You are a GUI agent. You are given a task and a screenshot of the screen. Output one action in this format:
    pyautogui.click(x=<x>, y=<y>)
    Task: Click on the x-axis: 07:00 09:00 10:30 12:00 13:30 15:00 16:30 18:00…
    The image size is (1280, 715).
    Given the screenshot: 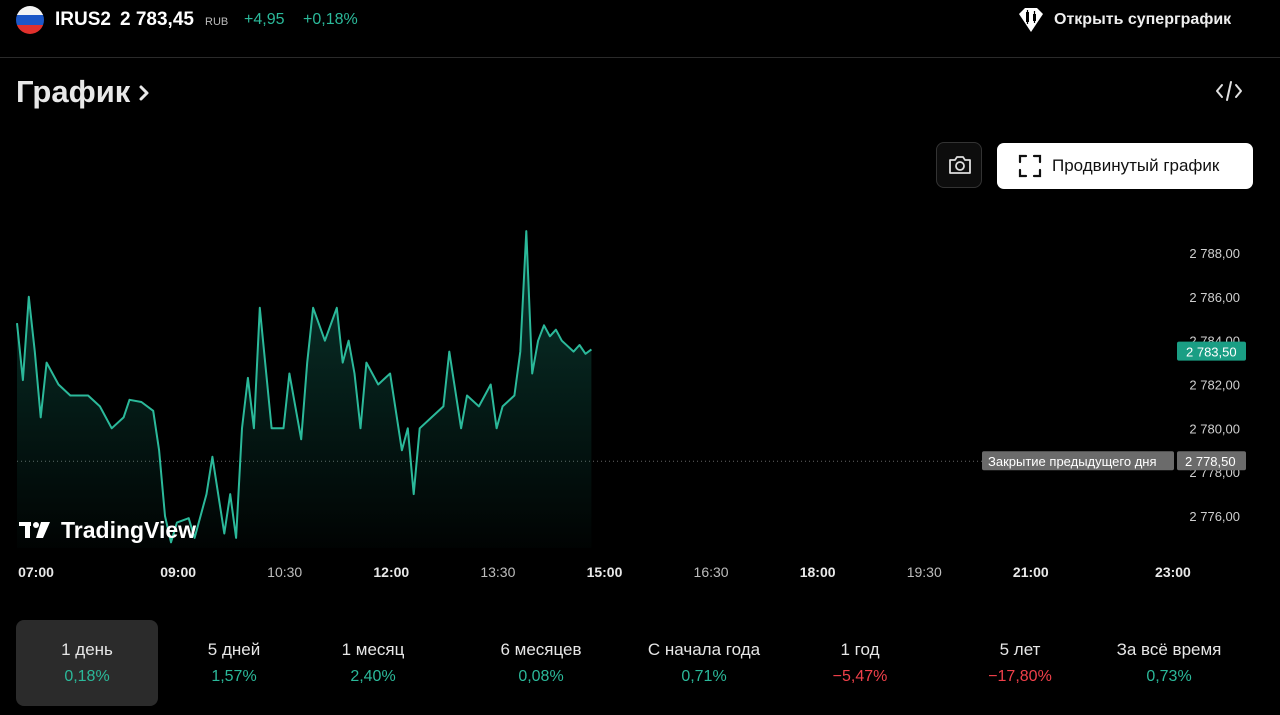 What is the action you would take?
    pyautogui.click(x=604, y=572)
    